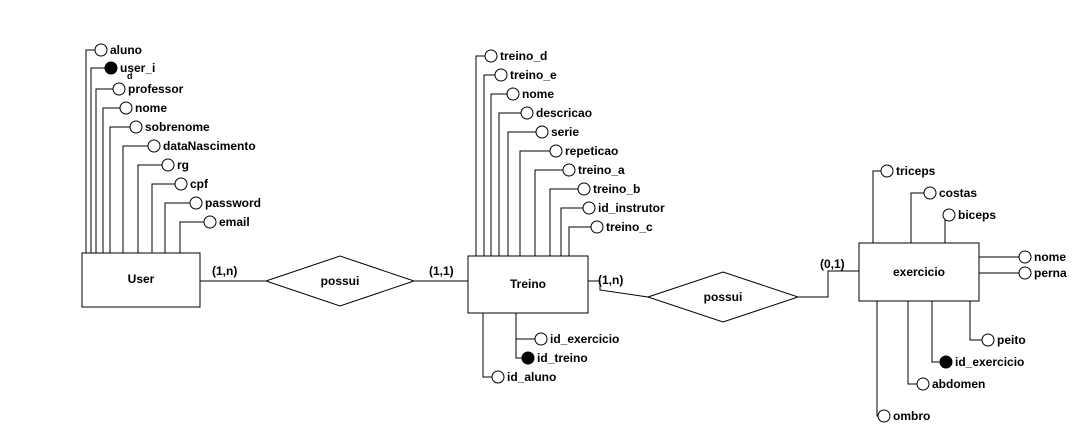 The image size is (1088, 428). I want to click on attribute-label: peito, so click(1011, 340).